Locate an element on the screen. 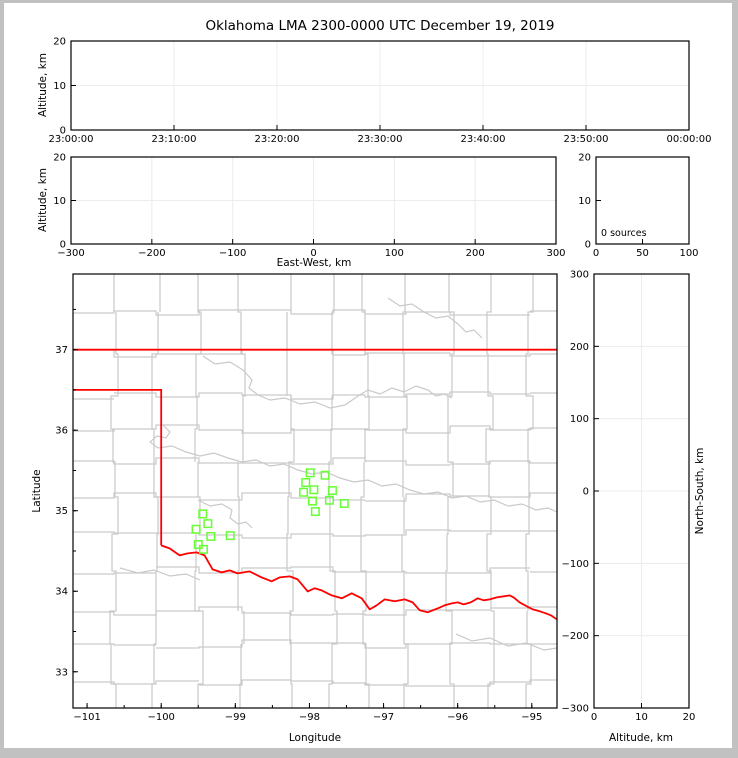 The image size is (738, 758). x-tick-label: 20 is located at coordinates (689, 717).